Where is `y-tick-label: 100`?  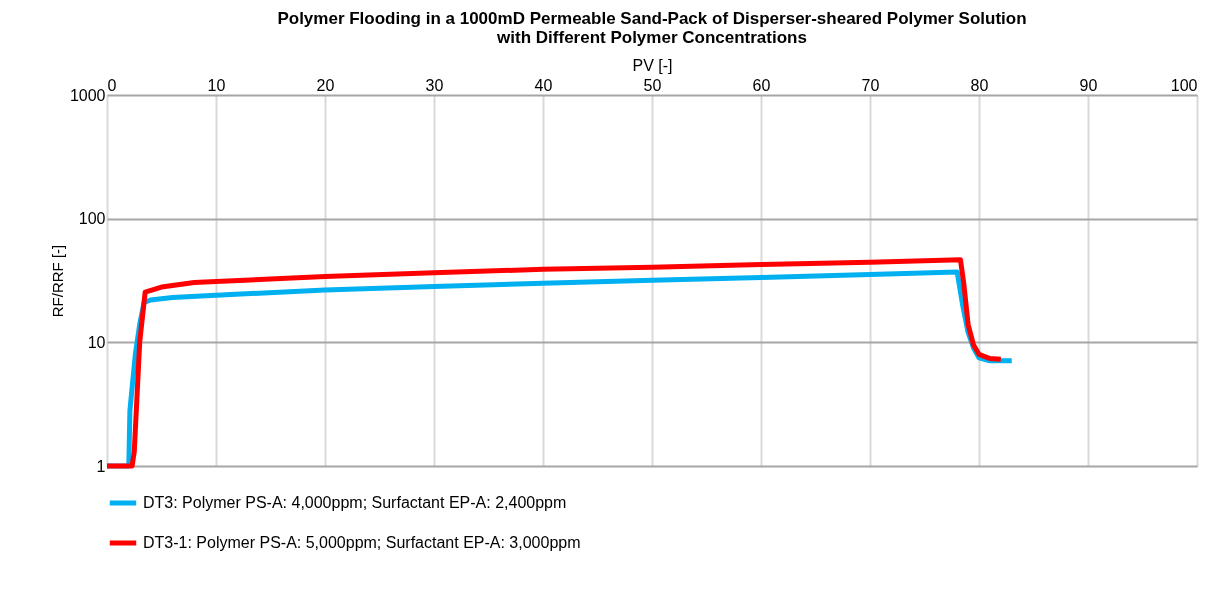 y-tick-label: 100 is located at coordinates (92, 219).